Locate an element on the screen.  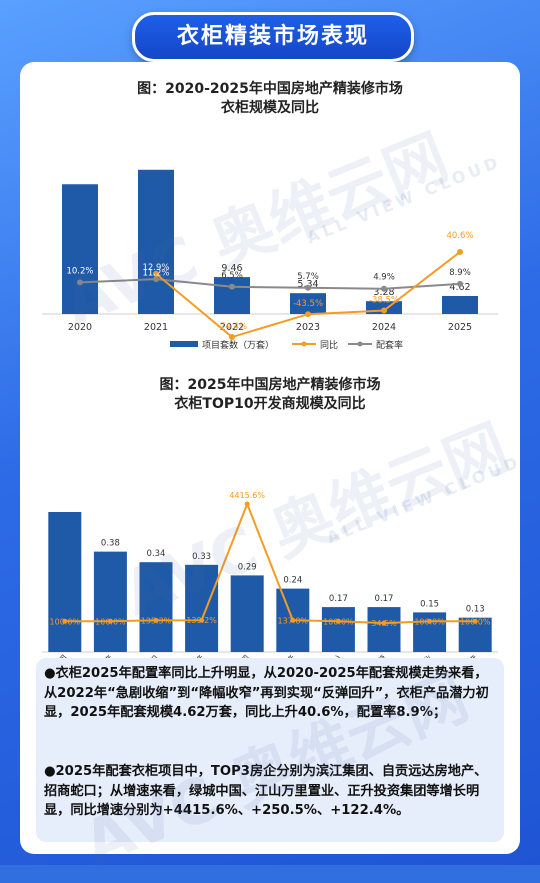
chart1-x-tick: 2022 is located at coordinates (232, 327).